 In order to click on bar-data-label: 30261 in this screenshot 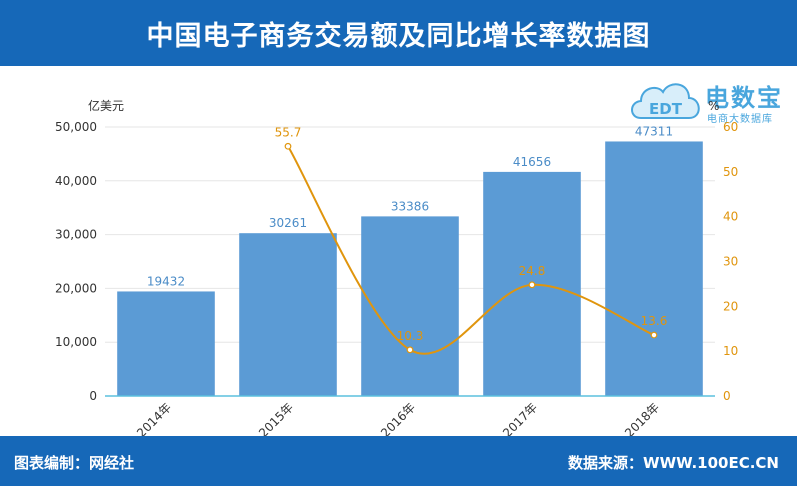, I will do `click(288, 223)`.